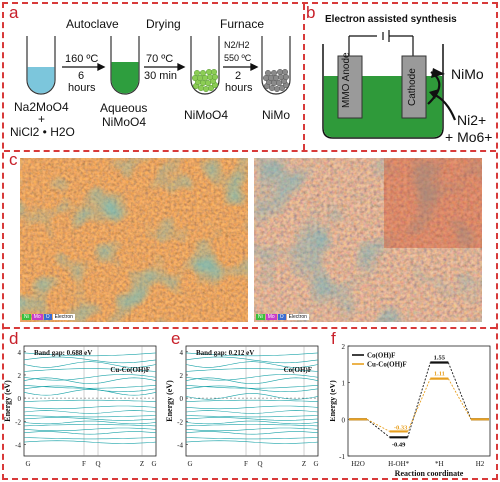 The image size is (500, 482). I want to click on ytick-label: 4, so click(182, 353).